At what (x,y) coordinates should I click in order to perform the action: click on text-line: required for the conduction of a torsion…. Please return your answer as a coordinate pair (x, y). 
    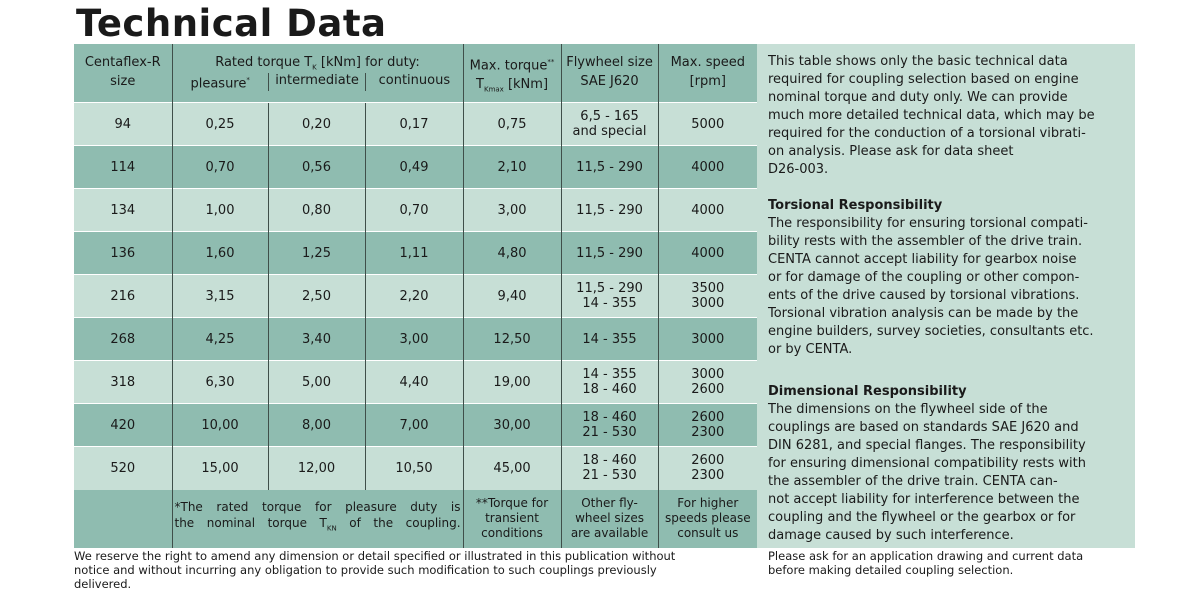
    Looking at the image, I should click on (927, 133).